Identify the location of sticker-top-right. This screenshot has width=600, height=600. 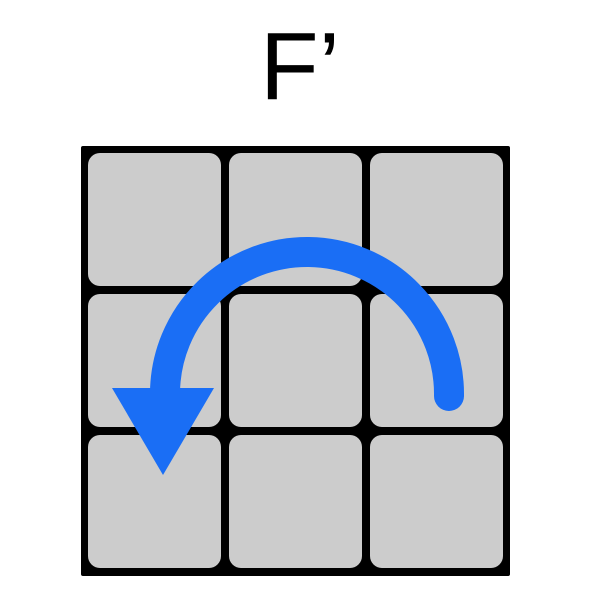
(436, 219).